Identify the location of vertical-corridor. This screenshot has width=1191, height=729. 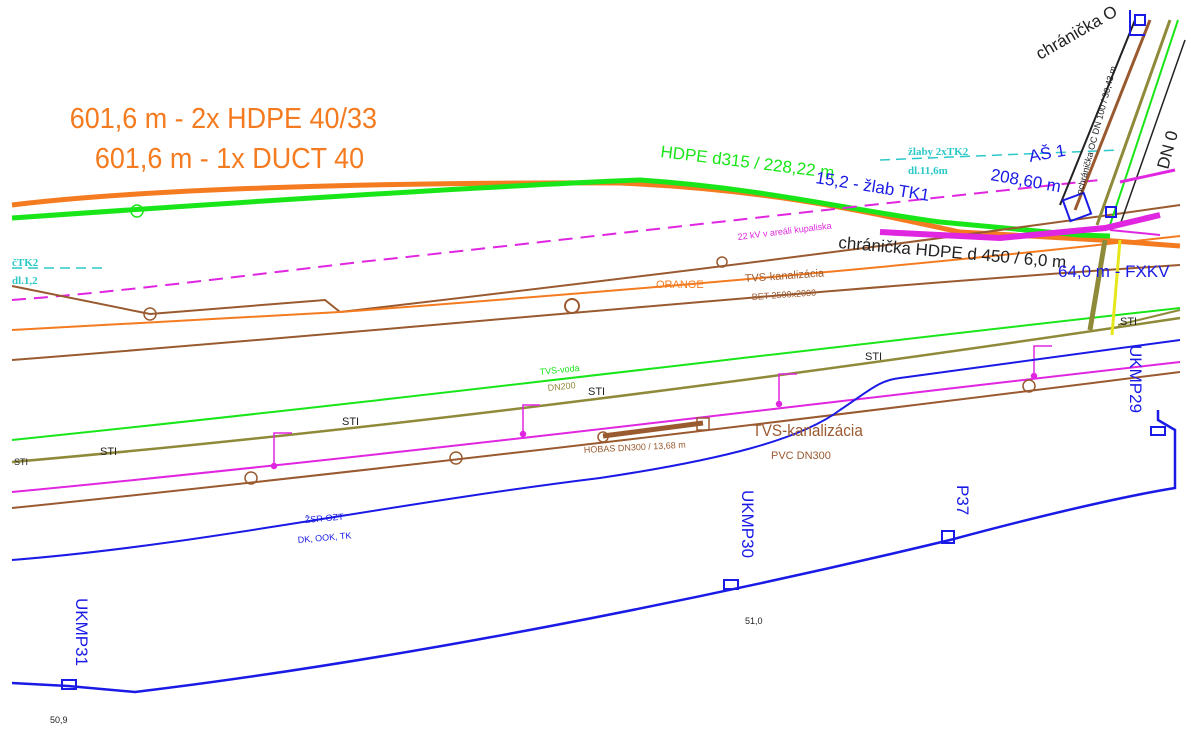
(1032, 173).